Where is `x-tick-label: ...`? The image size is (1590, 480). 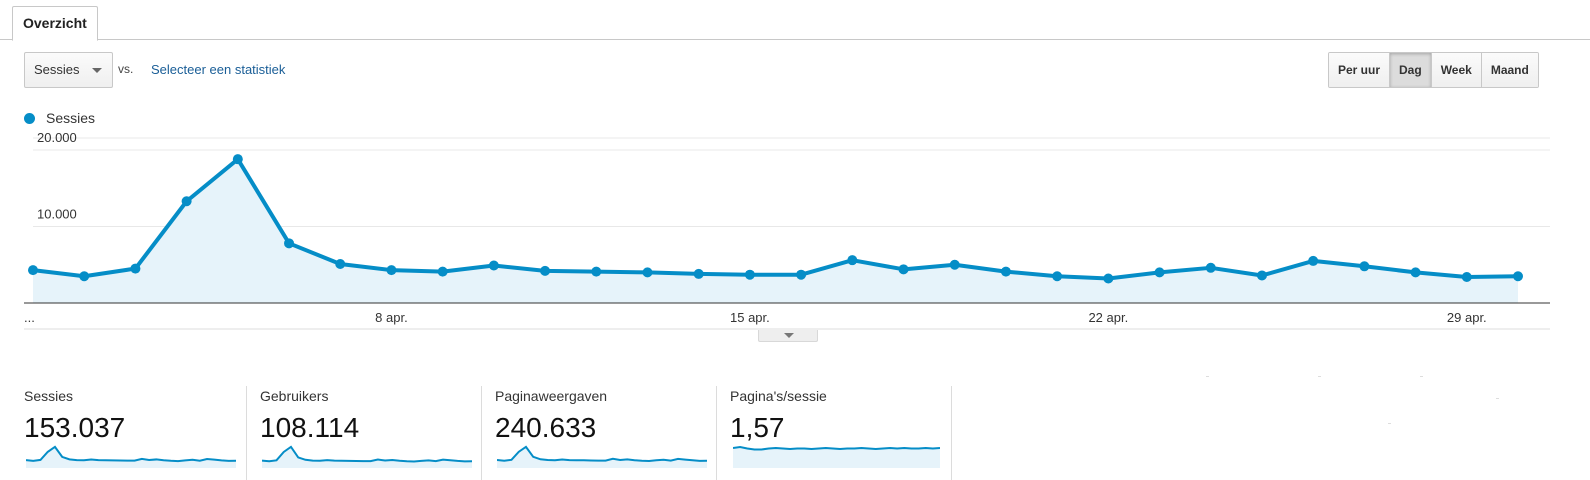
x-tick-label: ... is located at coordinates (29, 317).